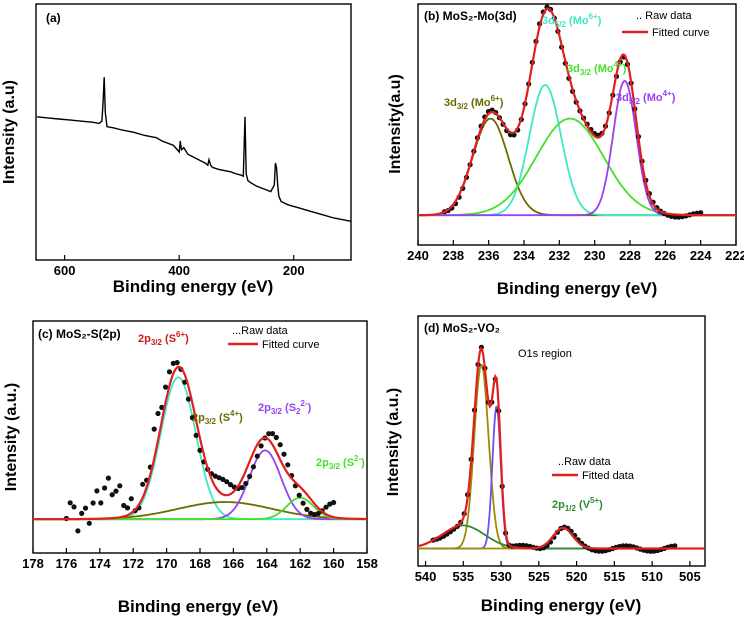  Describe the element at coordinates (577, 504) in the screenshot. I see `panel-d-ann-v5: 2p1/2 (V5+)` at that location.